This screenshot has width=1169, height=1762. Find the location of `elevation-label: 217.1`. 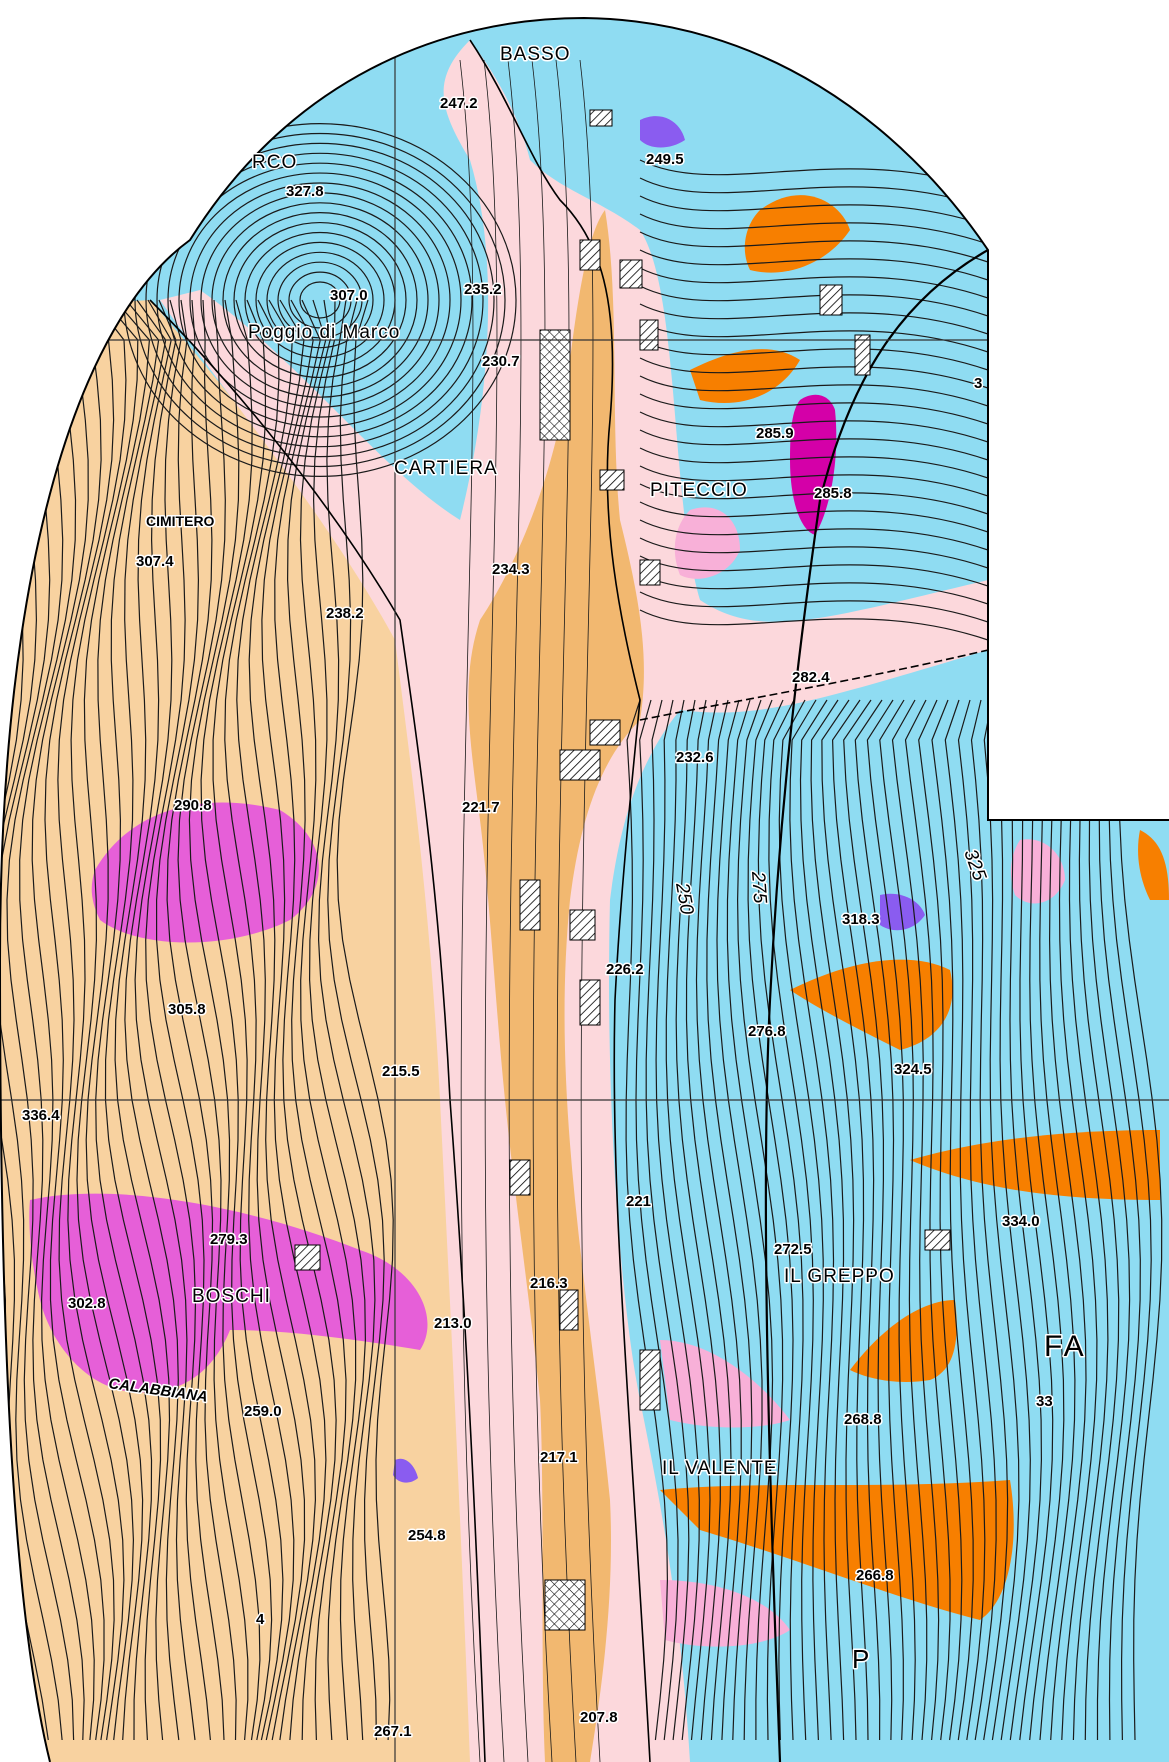

elevation-label: 217.1 is located at coordinates (559, 1457).